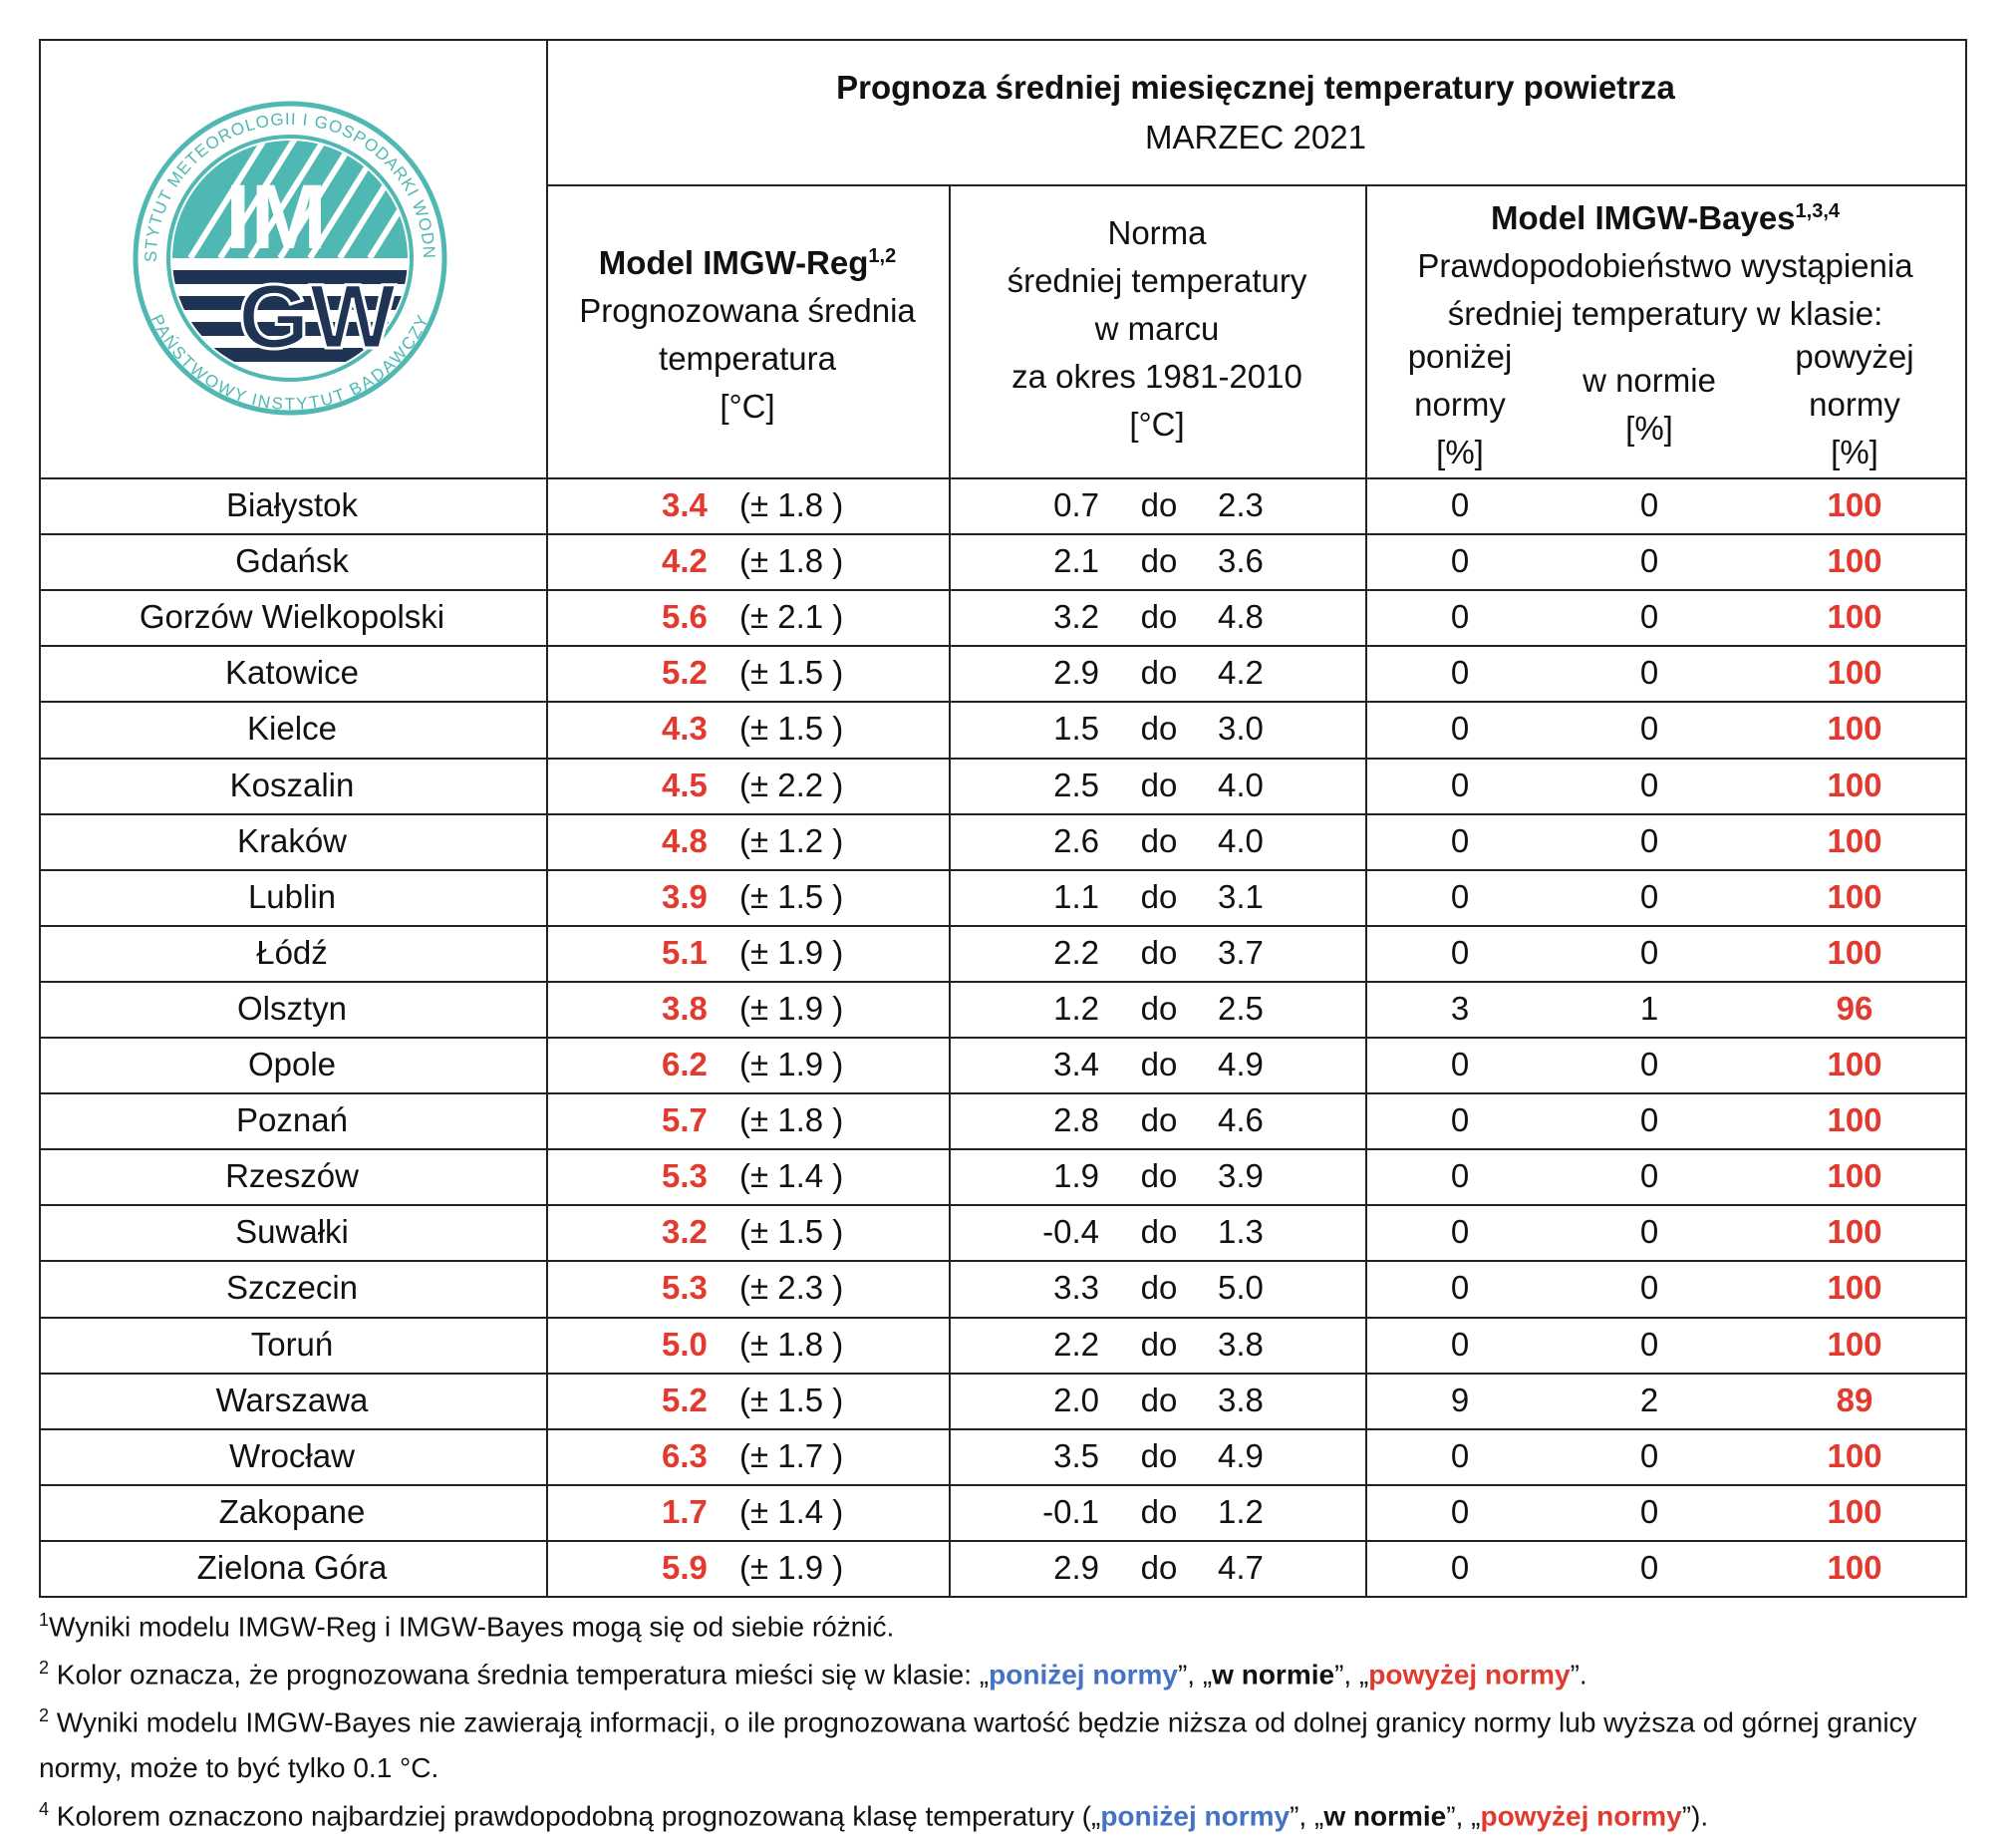 Image resolution: width=2016 pixels, height=1845 pixels. I want to click on forecast: 3.4, so click(685, 504).